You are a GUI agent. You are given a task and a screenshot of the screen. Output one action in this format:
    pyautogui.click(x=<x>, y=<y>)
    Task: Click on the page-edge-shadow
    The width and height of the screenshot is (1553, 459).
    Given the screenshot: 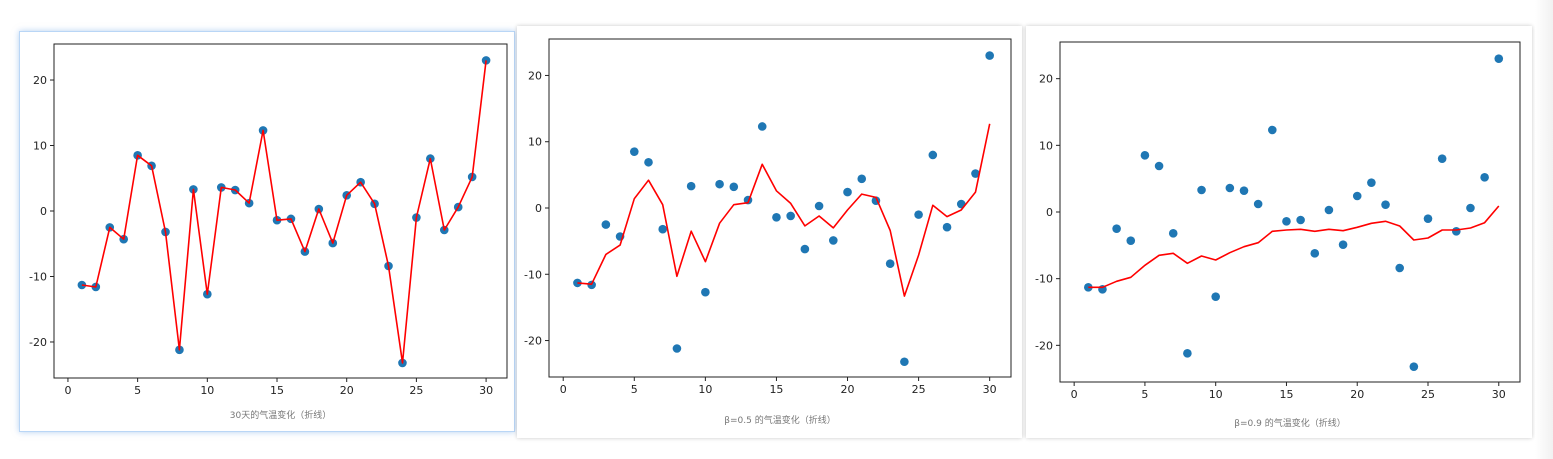 What is the action you would take?
    pyautogui.click(x=1544, y=229)
    